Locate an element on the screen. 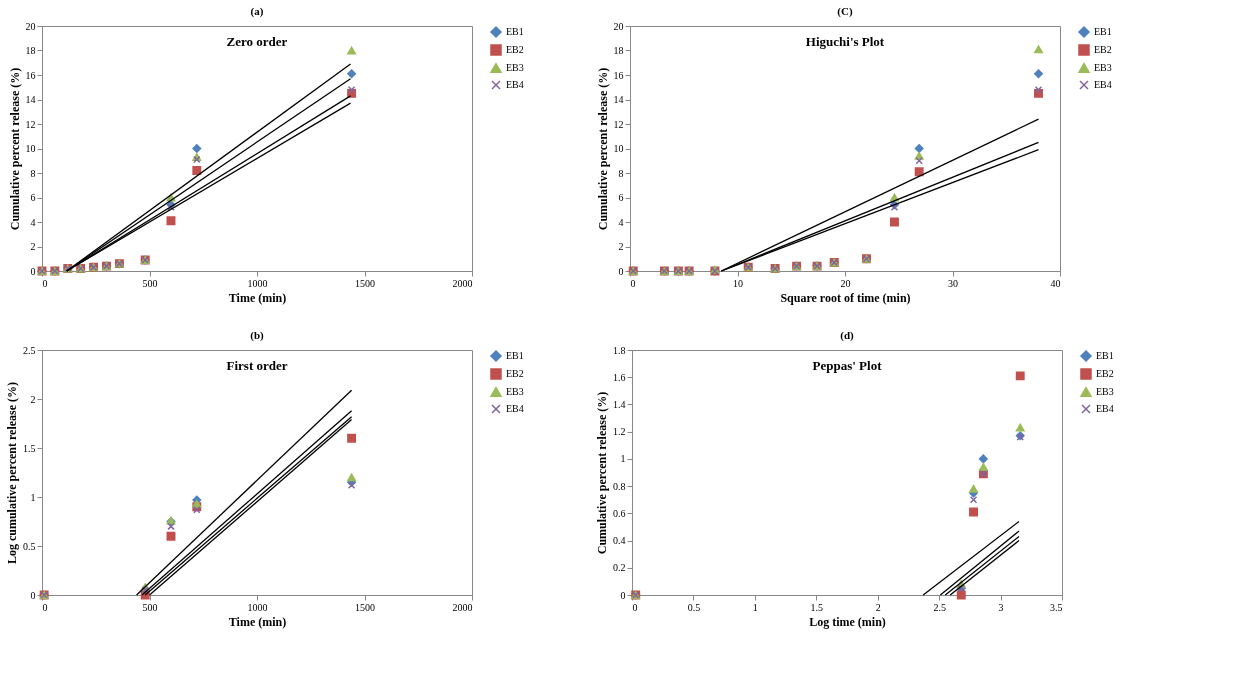 This screenshot has width=1244, height=698. x-tick-label: 1.5 is located at coordinates (817, 607).